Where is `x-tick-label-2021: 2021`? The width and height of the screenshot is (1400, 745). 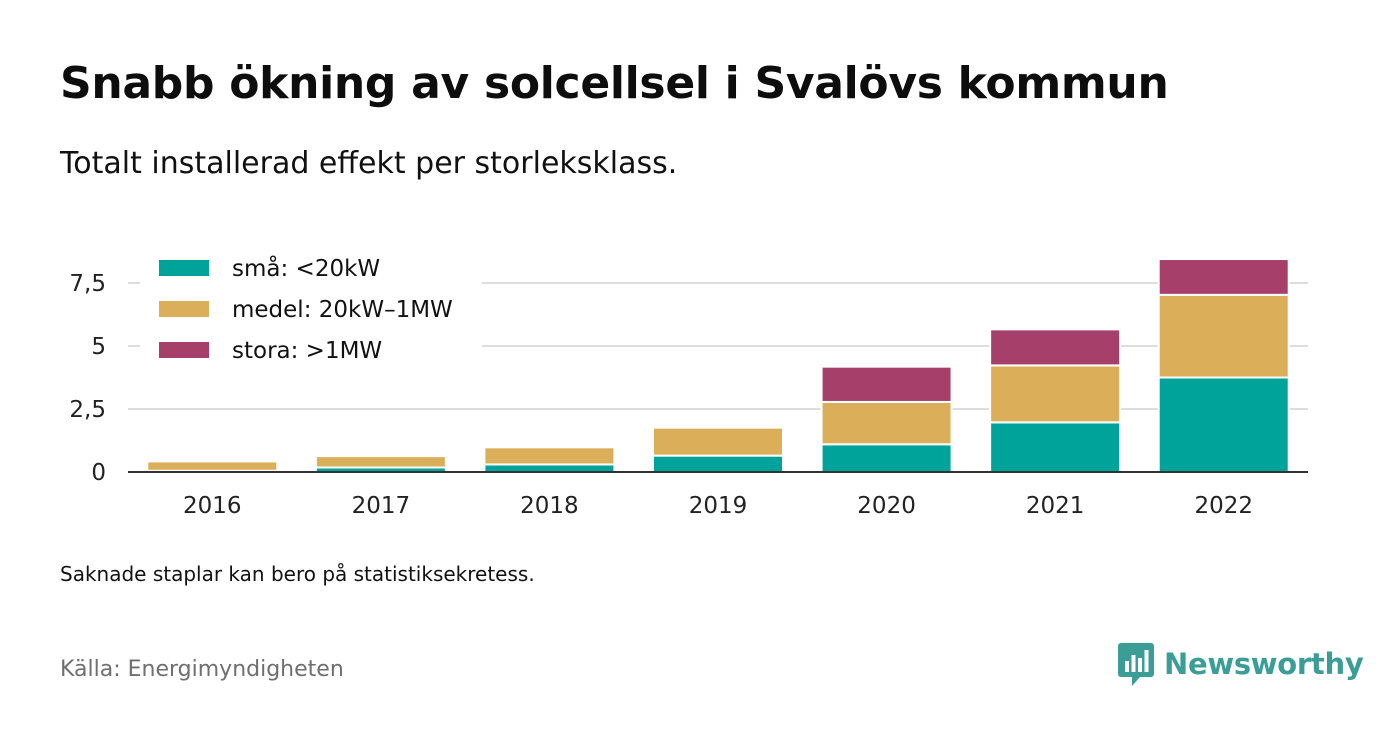 x-tick-label-2021: 2021 is located at coordinates (1055, 506).